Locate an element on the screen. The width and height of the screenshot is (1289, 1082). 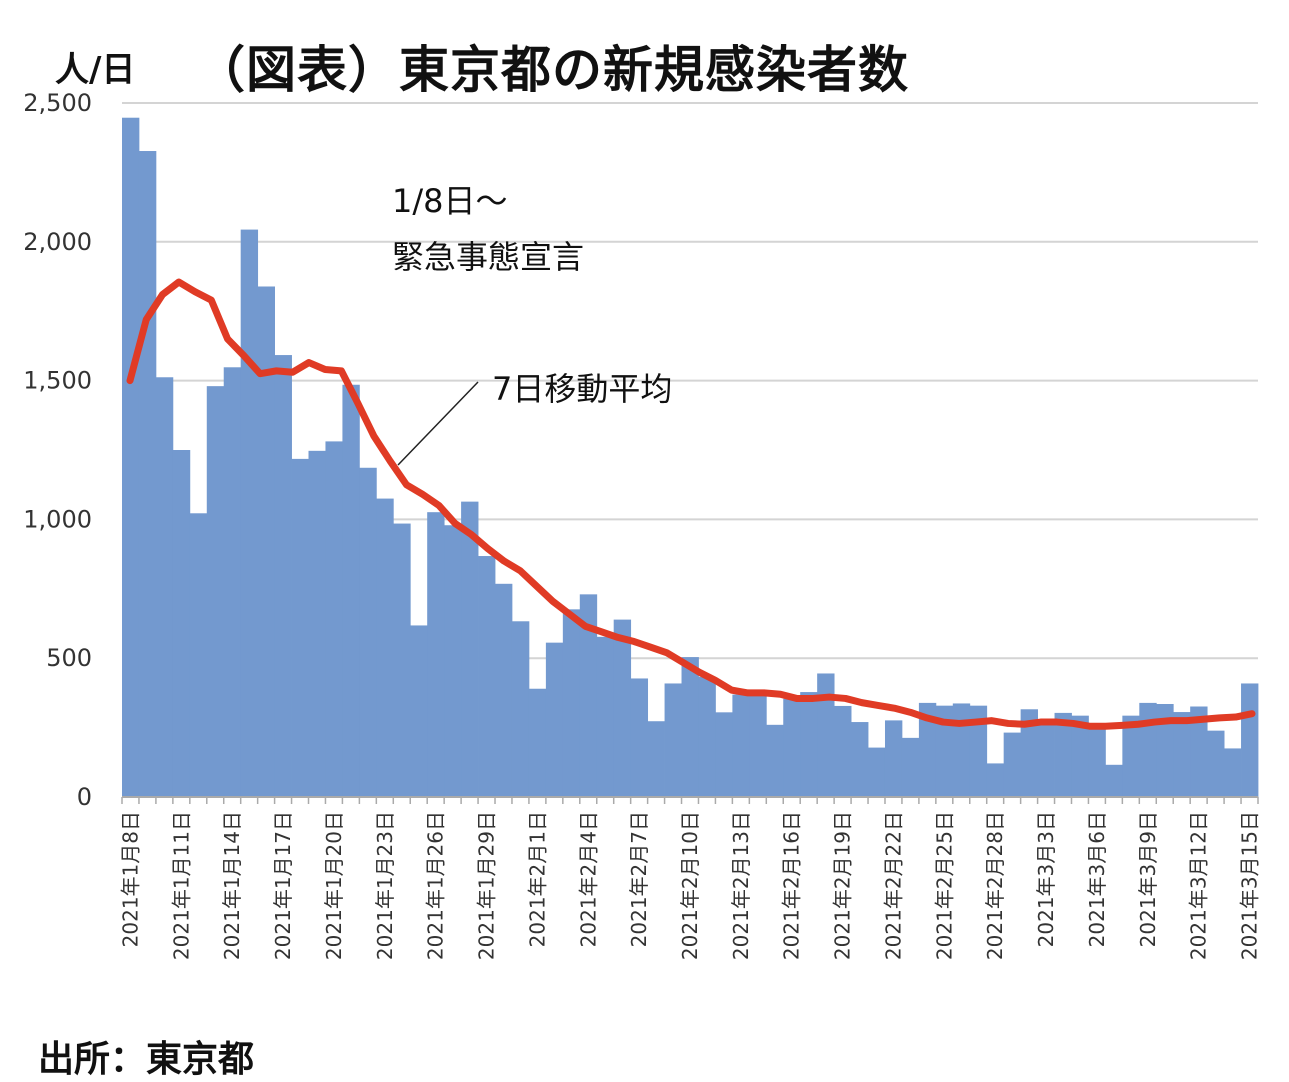
x-tick-label: 2021年3月15日 is located at coordinates (1250, 885).